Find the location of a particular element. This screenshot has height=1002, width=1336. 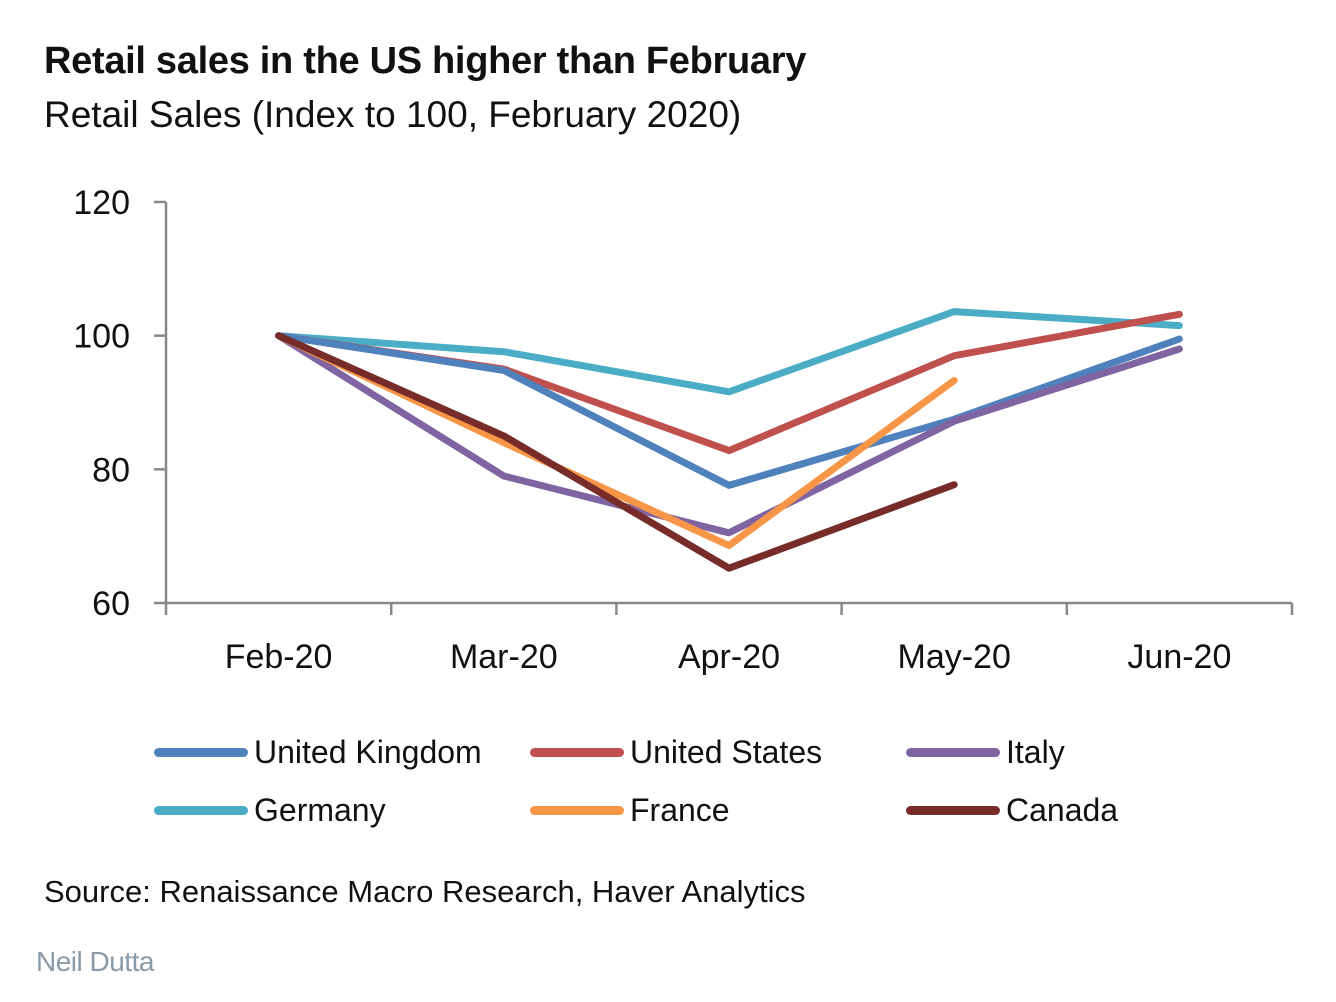

x-tick-label: May-20 is located at coordinates (954, 657).